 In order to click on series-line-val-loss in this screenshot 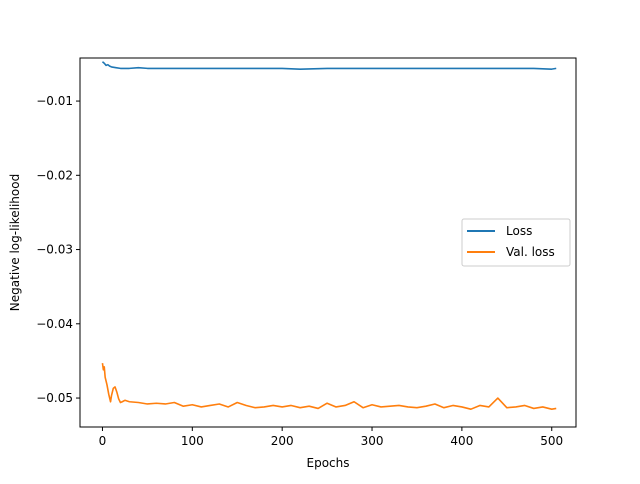, I will do `click(329, 386)`.